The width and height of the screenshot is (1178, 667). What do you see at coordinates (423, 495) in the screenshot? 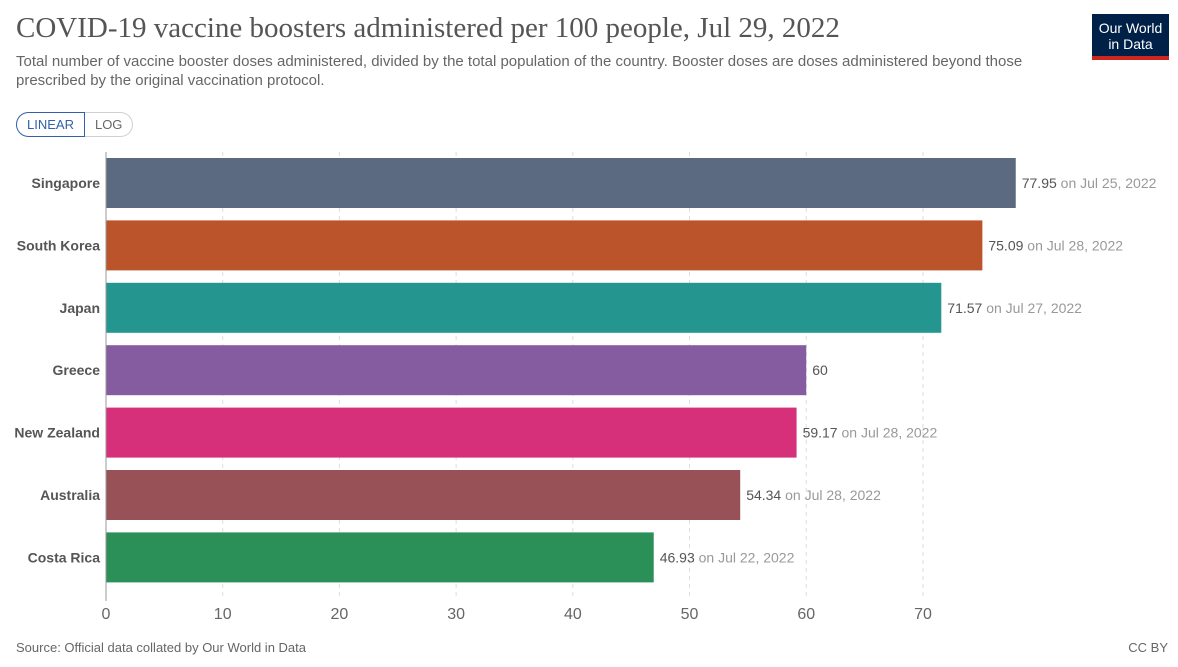
I see `bar-australia` at bounding box center [423, 495].